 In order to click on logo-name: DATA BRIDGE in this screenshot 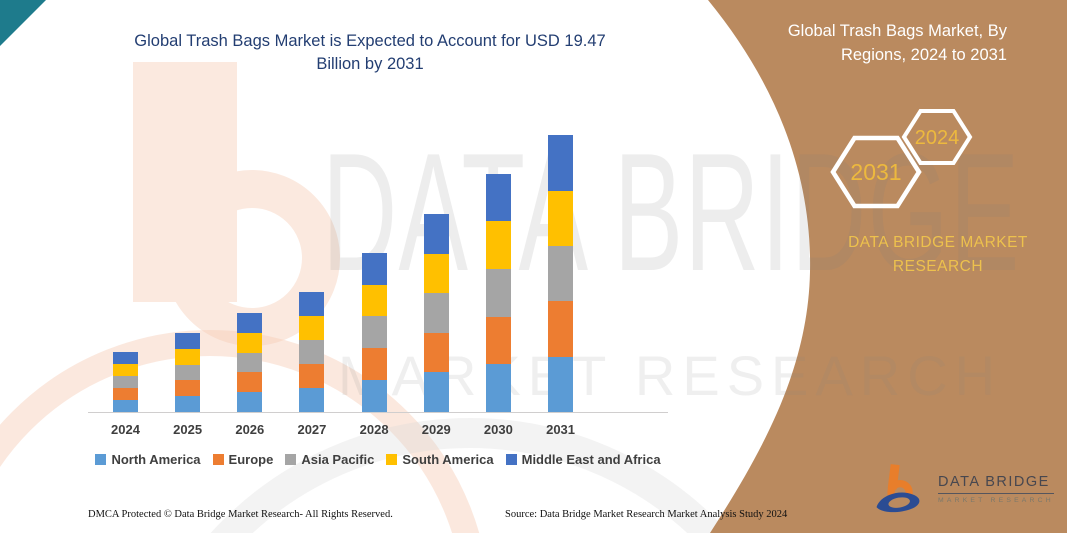, I will do `click(996, 484)`.